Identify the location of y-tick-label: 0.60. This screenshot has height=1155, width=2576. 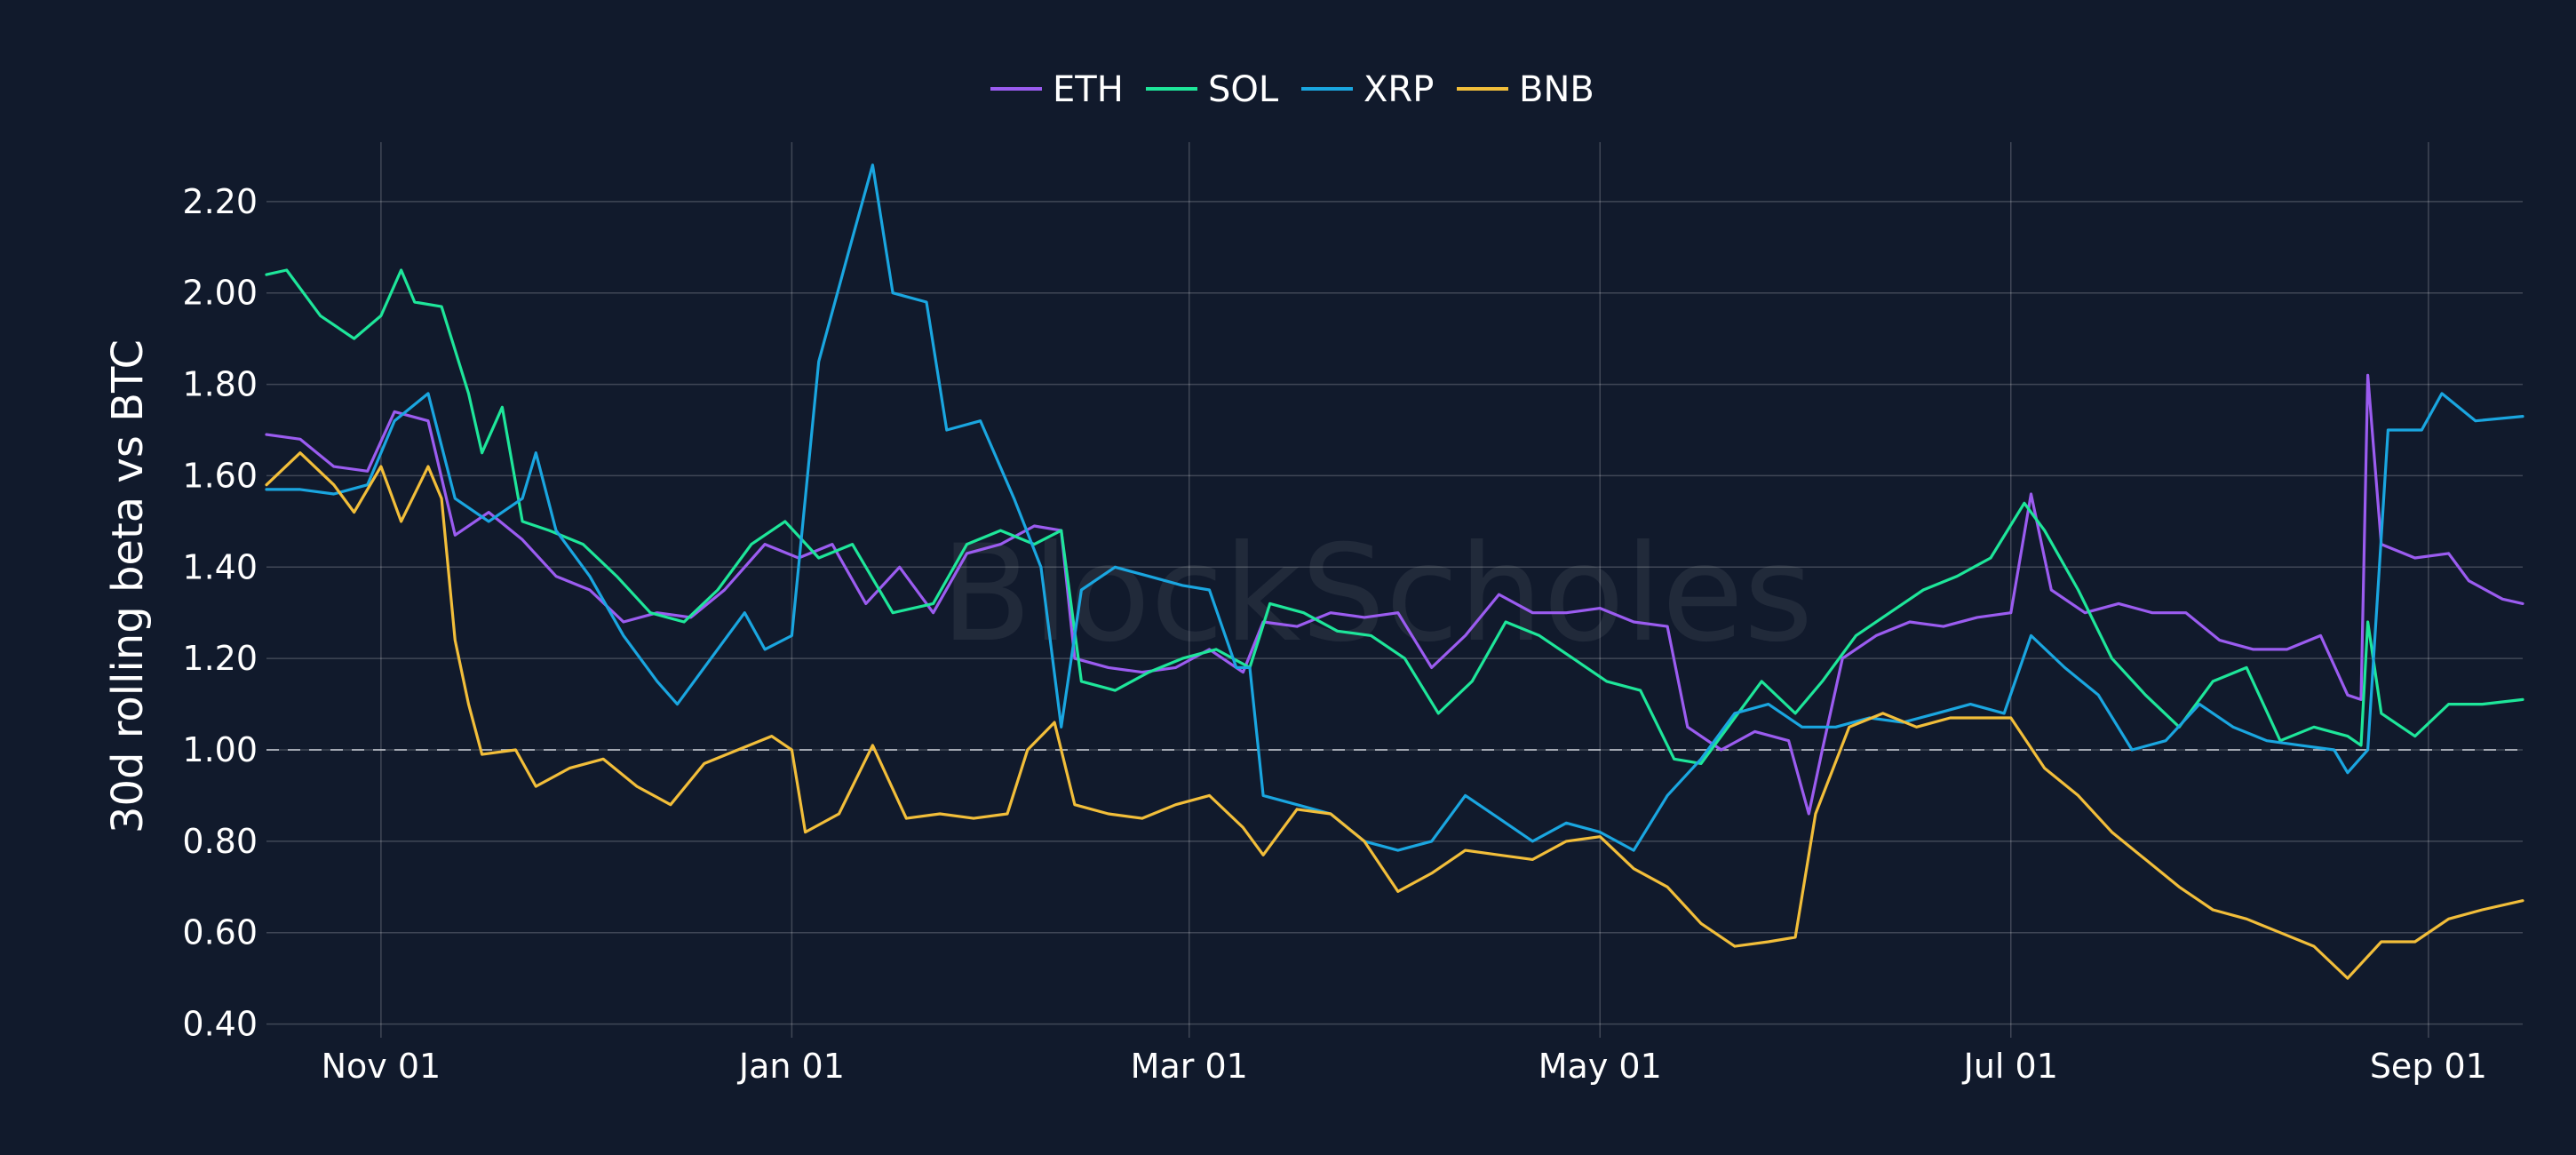
(220, 932).